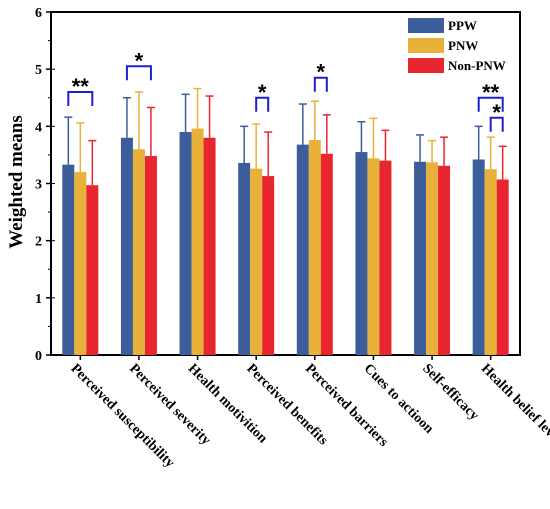  Describe the element at coordinates (477, 65) in the screenshot. I see `legend-label: Non-PNW` at that location.